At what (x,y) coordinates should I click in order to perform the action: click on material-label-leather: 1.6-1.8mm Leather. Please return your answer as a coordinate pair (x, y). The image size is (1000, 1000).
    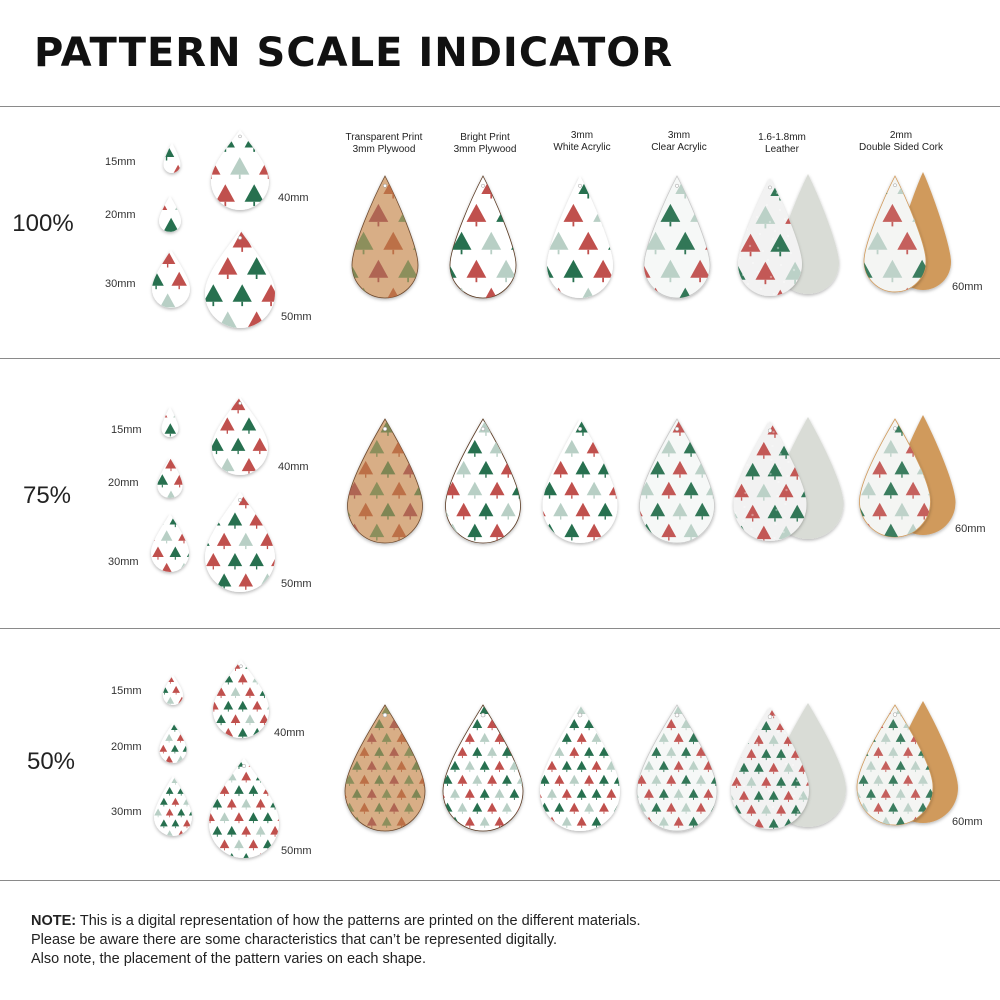
    Looking at the image, I should click on (782, 143).